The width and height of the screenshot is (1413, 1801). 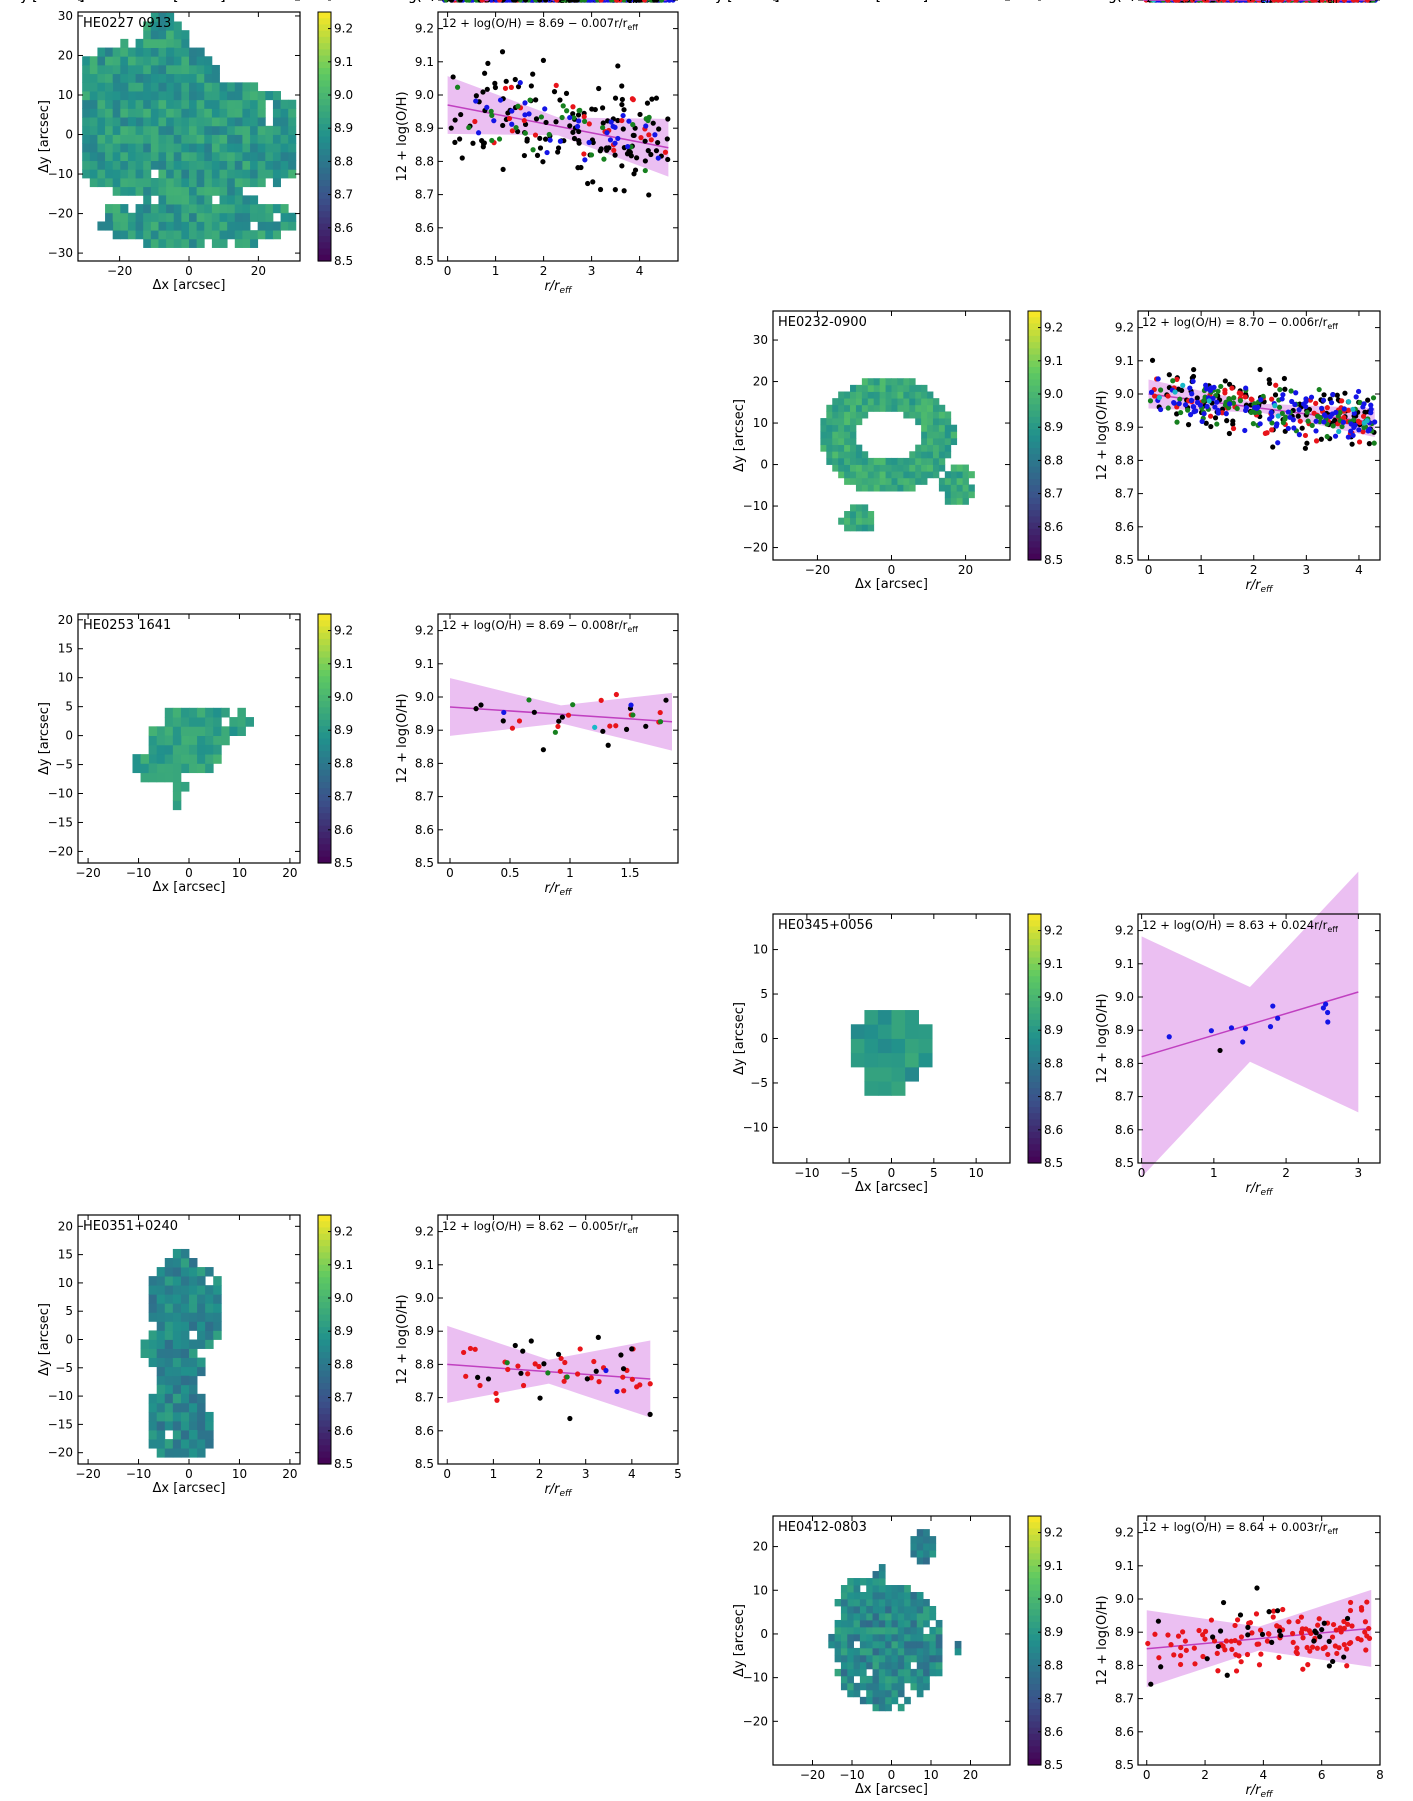 I want to click on y-tick-label: 8.7, so click(x=424, y=1).